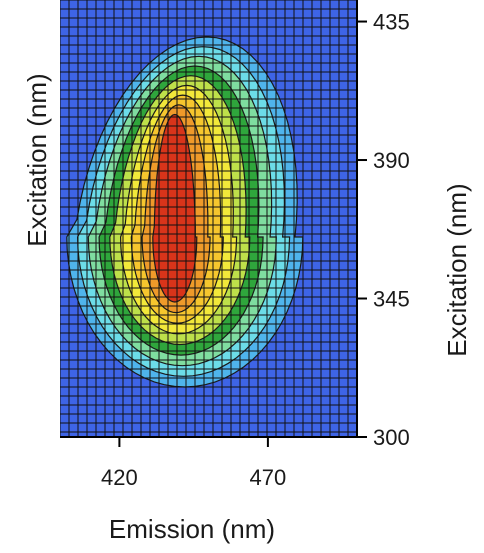 The height and width of the screenshot is (553, 484). I want to click on y-tick-label: 345, so click(391, 299).